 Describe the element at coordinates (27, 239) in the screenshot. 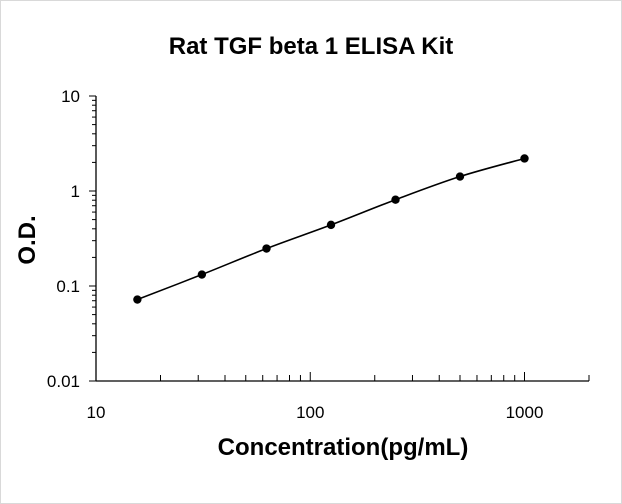

I see `y-axis-title: O.D.` at that location.